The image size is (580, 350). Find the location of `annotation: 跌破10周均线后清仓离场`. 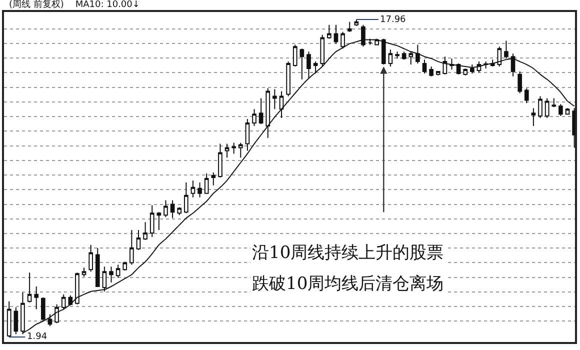

annotation: 跌破10周均线后清仓离场 is located at coordinates (348, 284).